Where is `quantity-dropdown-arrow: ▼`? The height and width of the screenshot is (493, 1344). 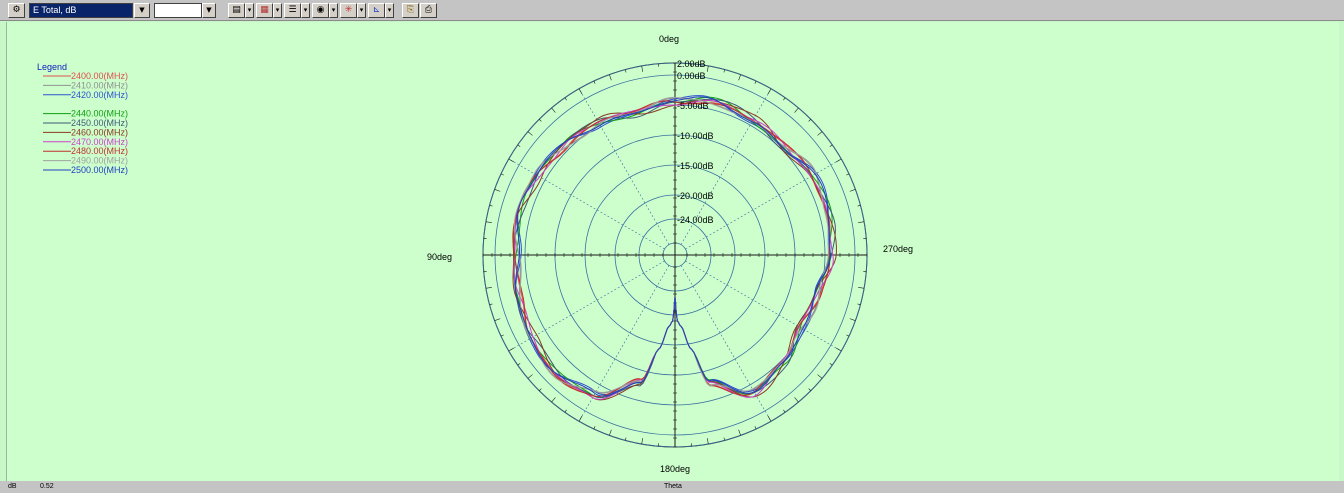
quantity-dropdown-arrow: ▼ is located at coordinates (142, 10).